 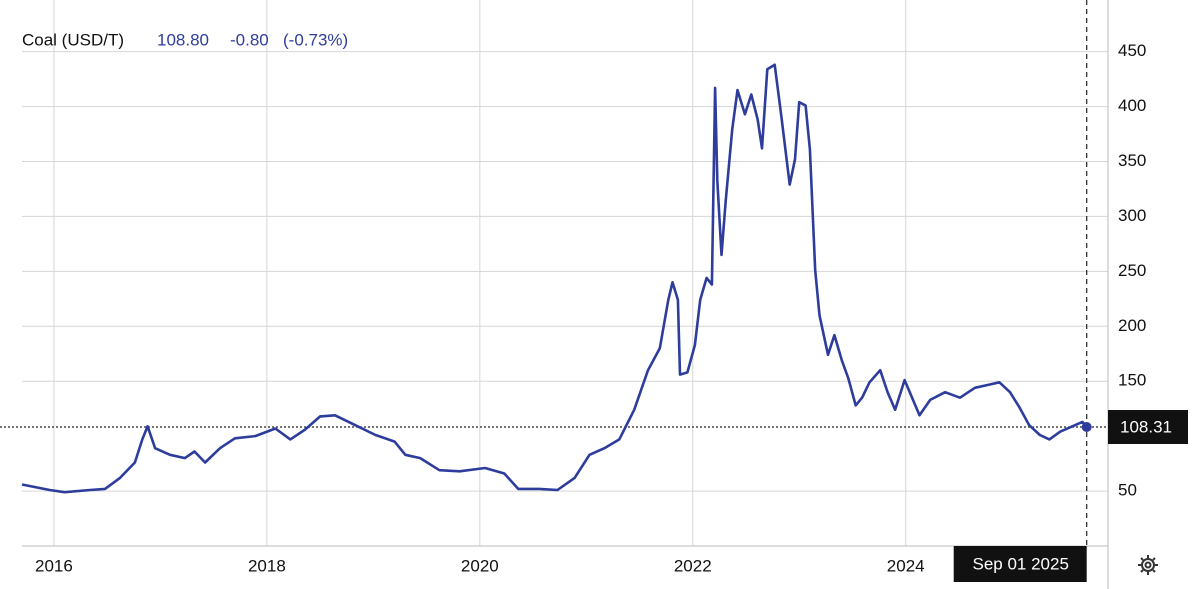 What do you see at coordinates (480, 565) in the screenshot?
I see `x-tick-label: 2020` at bounding box center [480, 565].